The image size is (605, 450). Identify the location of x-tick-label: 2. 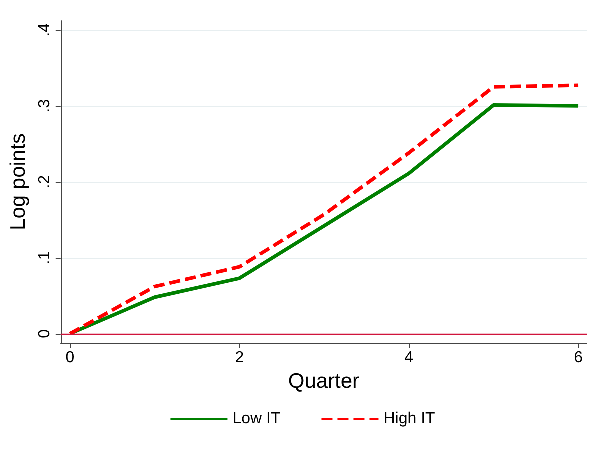
(239, 358).